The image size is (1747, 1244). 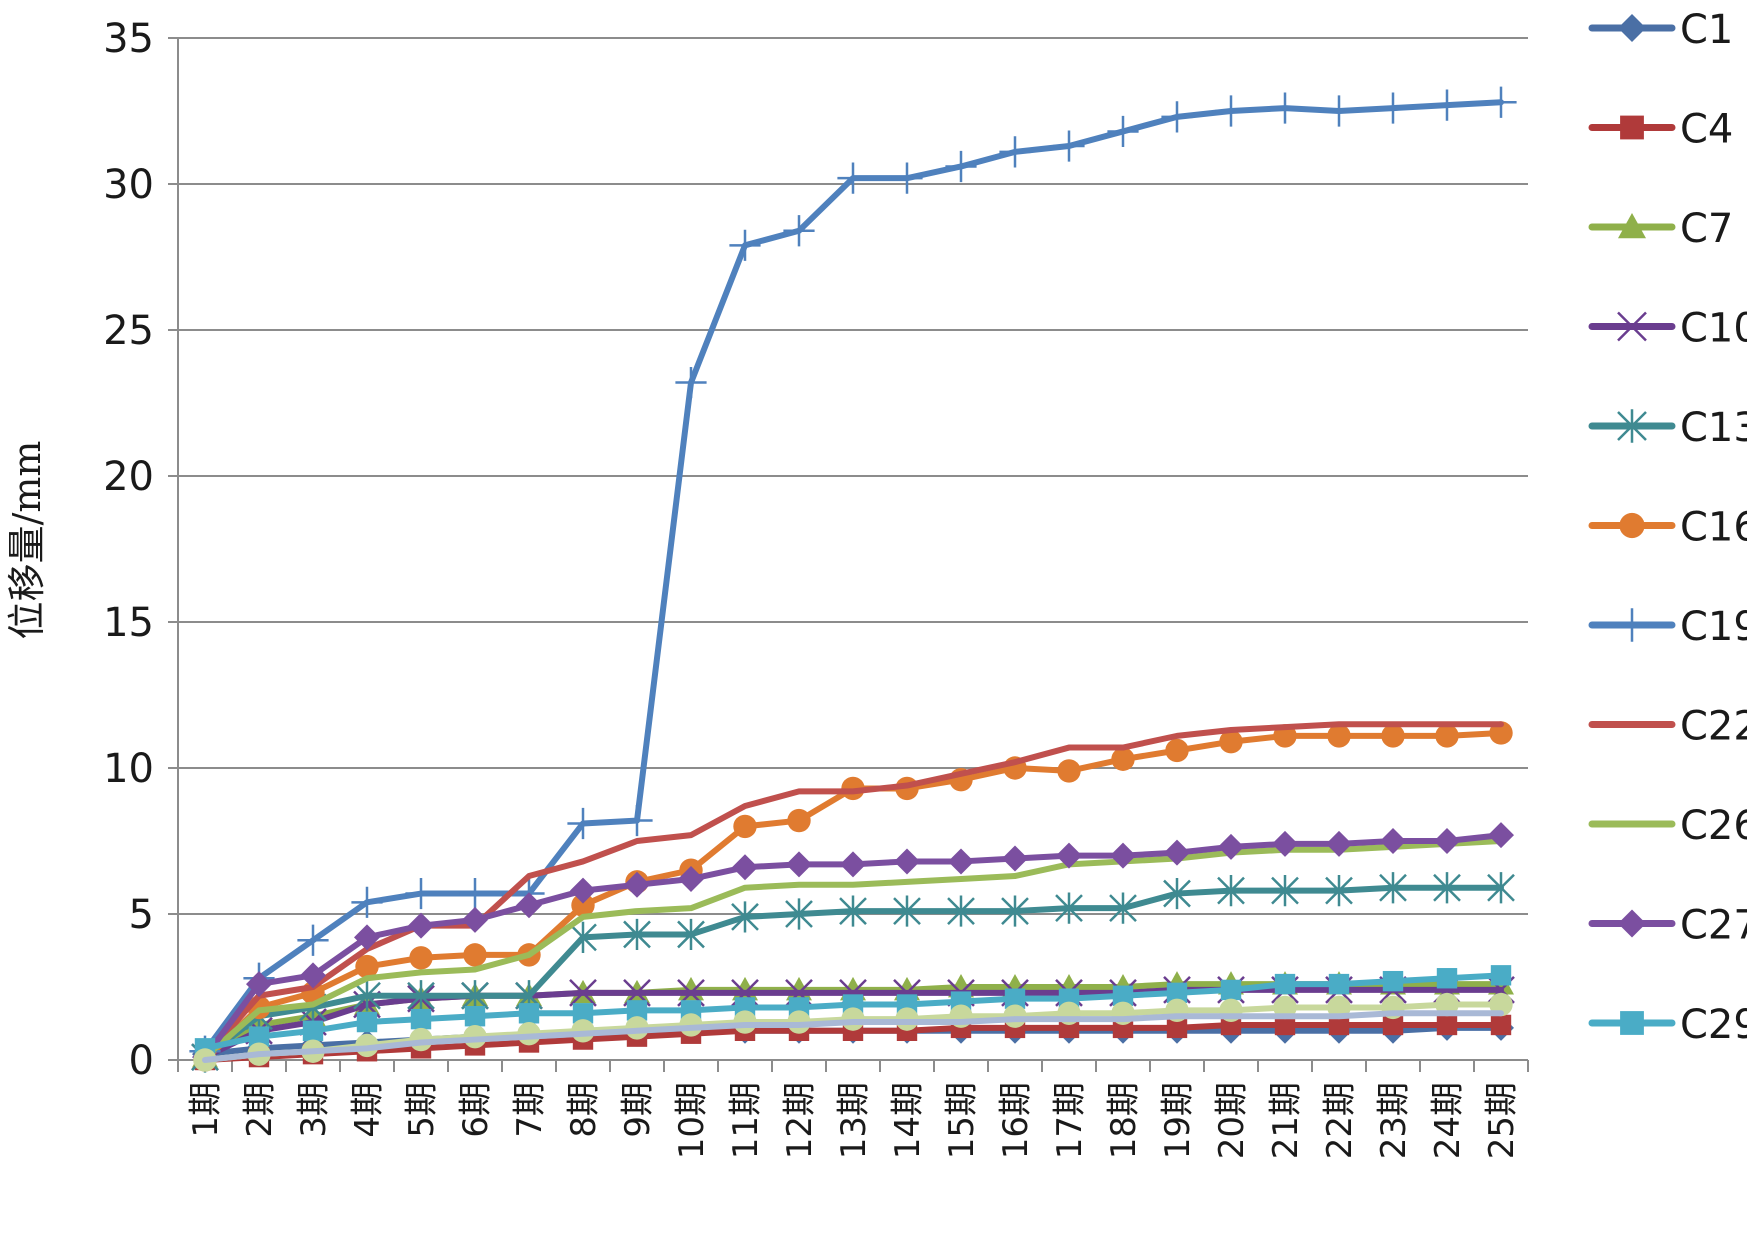 I want to click on legend-label: C7, so click(x=1706, y=229).